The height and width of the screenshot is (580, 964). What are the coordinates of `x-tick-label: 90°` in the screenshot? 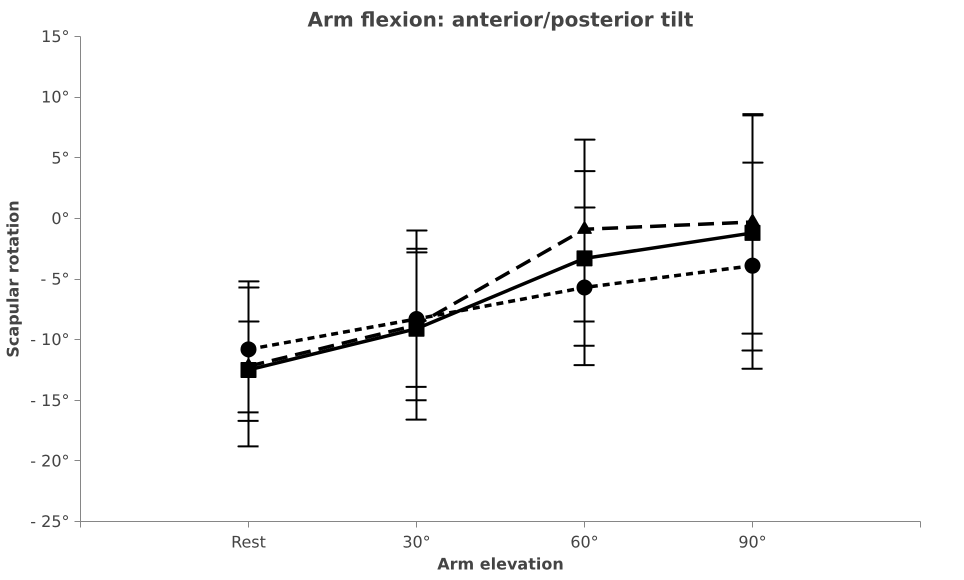 It's located at (752, 542).